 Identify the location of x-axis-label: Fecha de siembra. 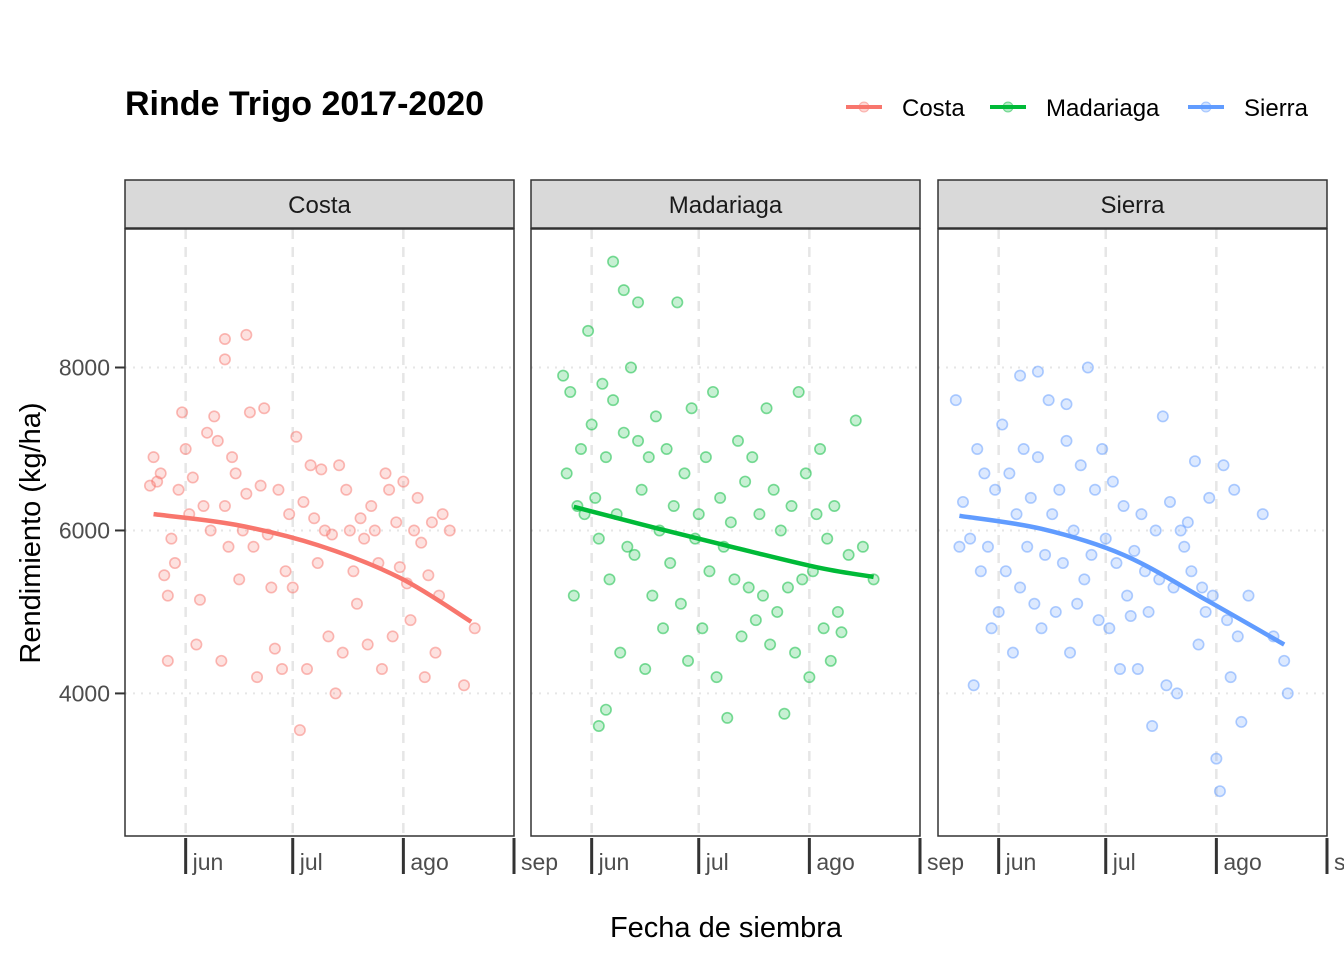
(726, 928).